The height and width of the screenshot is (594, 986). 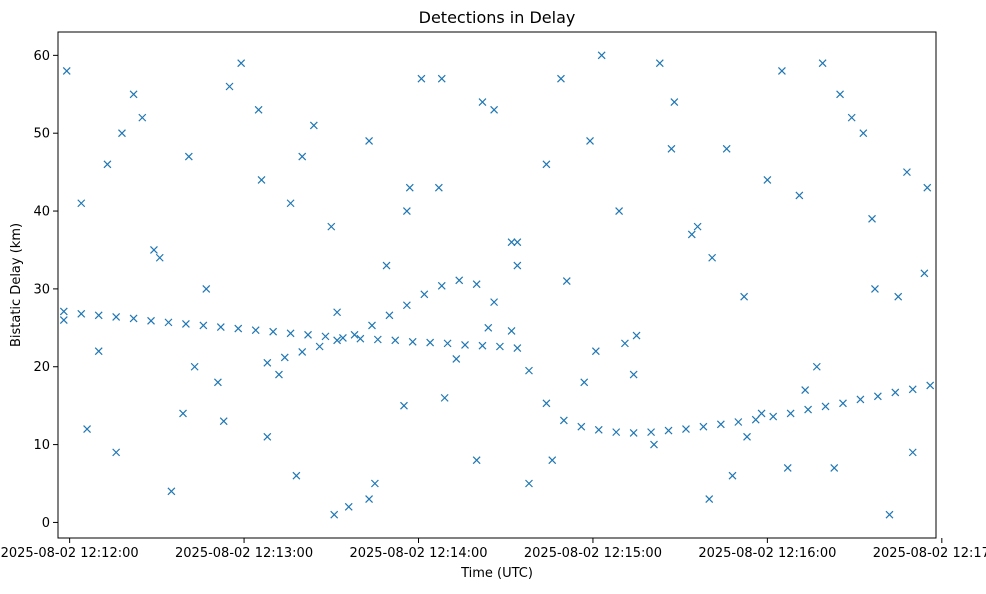 I want to click on y-tick-label: 30, so click(x=41, y=289).